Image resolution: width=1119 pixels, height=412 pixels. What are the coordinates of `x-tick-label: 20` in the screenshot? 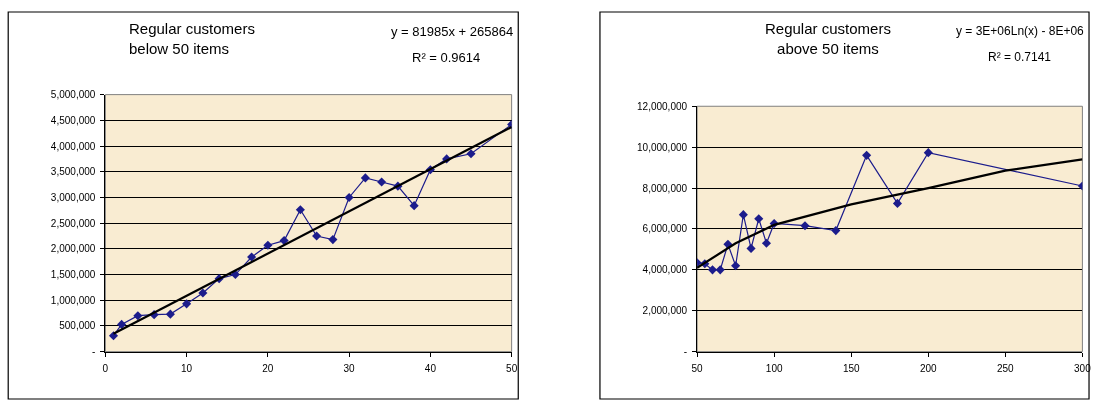 It's located at (268, 368).